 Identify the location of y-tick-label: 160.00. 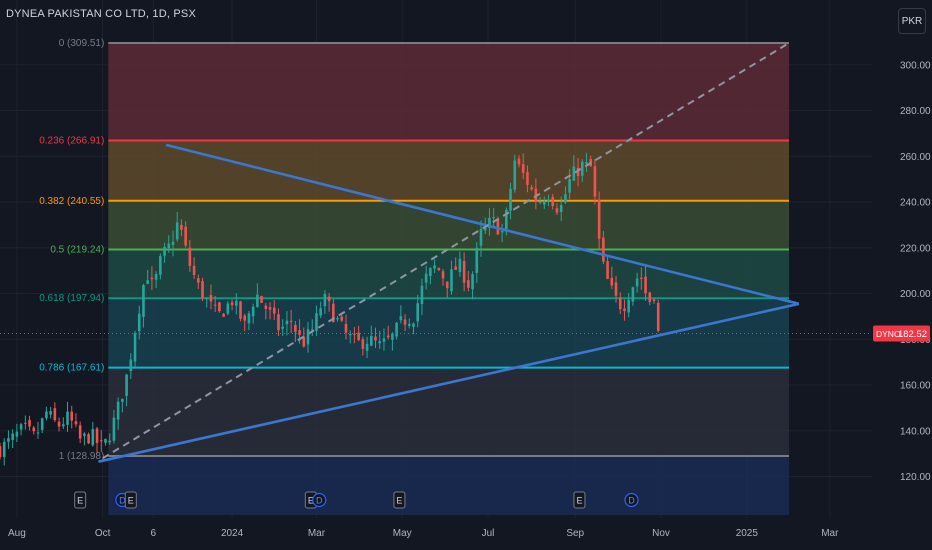
(915, 386).